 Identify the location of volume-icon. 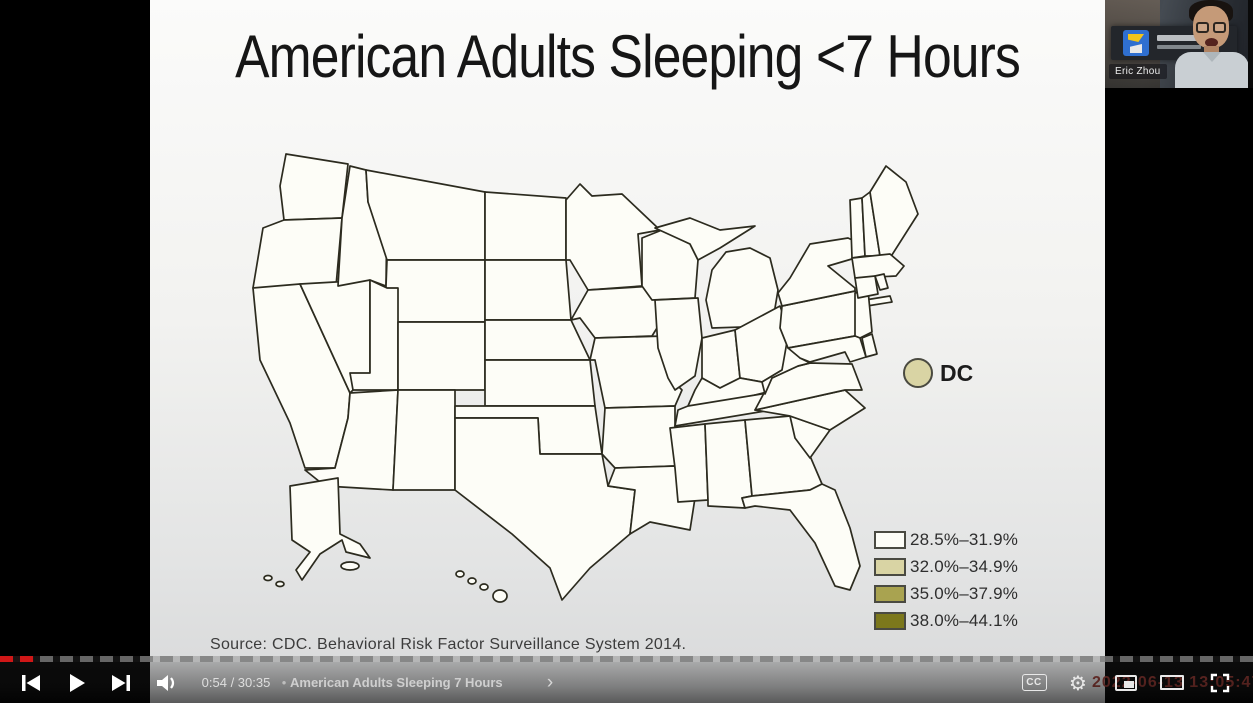
(166, 682).